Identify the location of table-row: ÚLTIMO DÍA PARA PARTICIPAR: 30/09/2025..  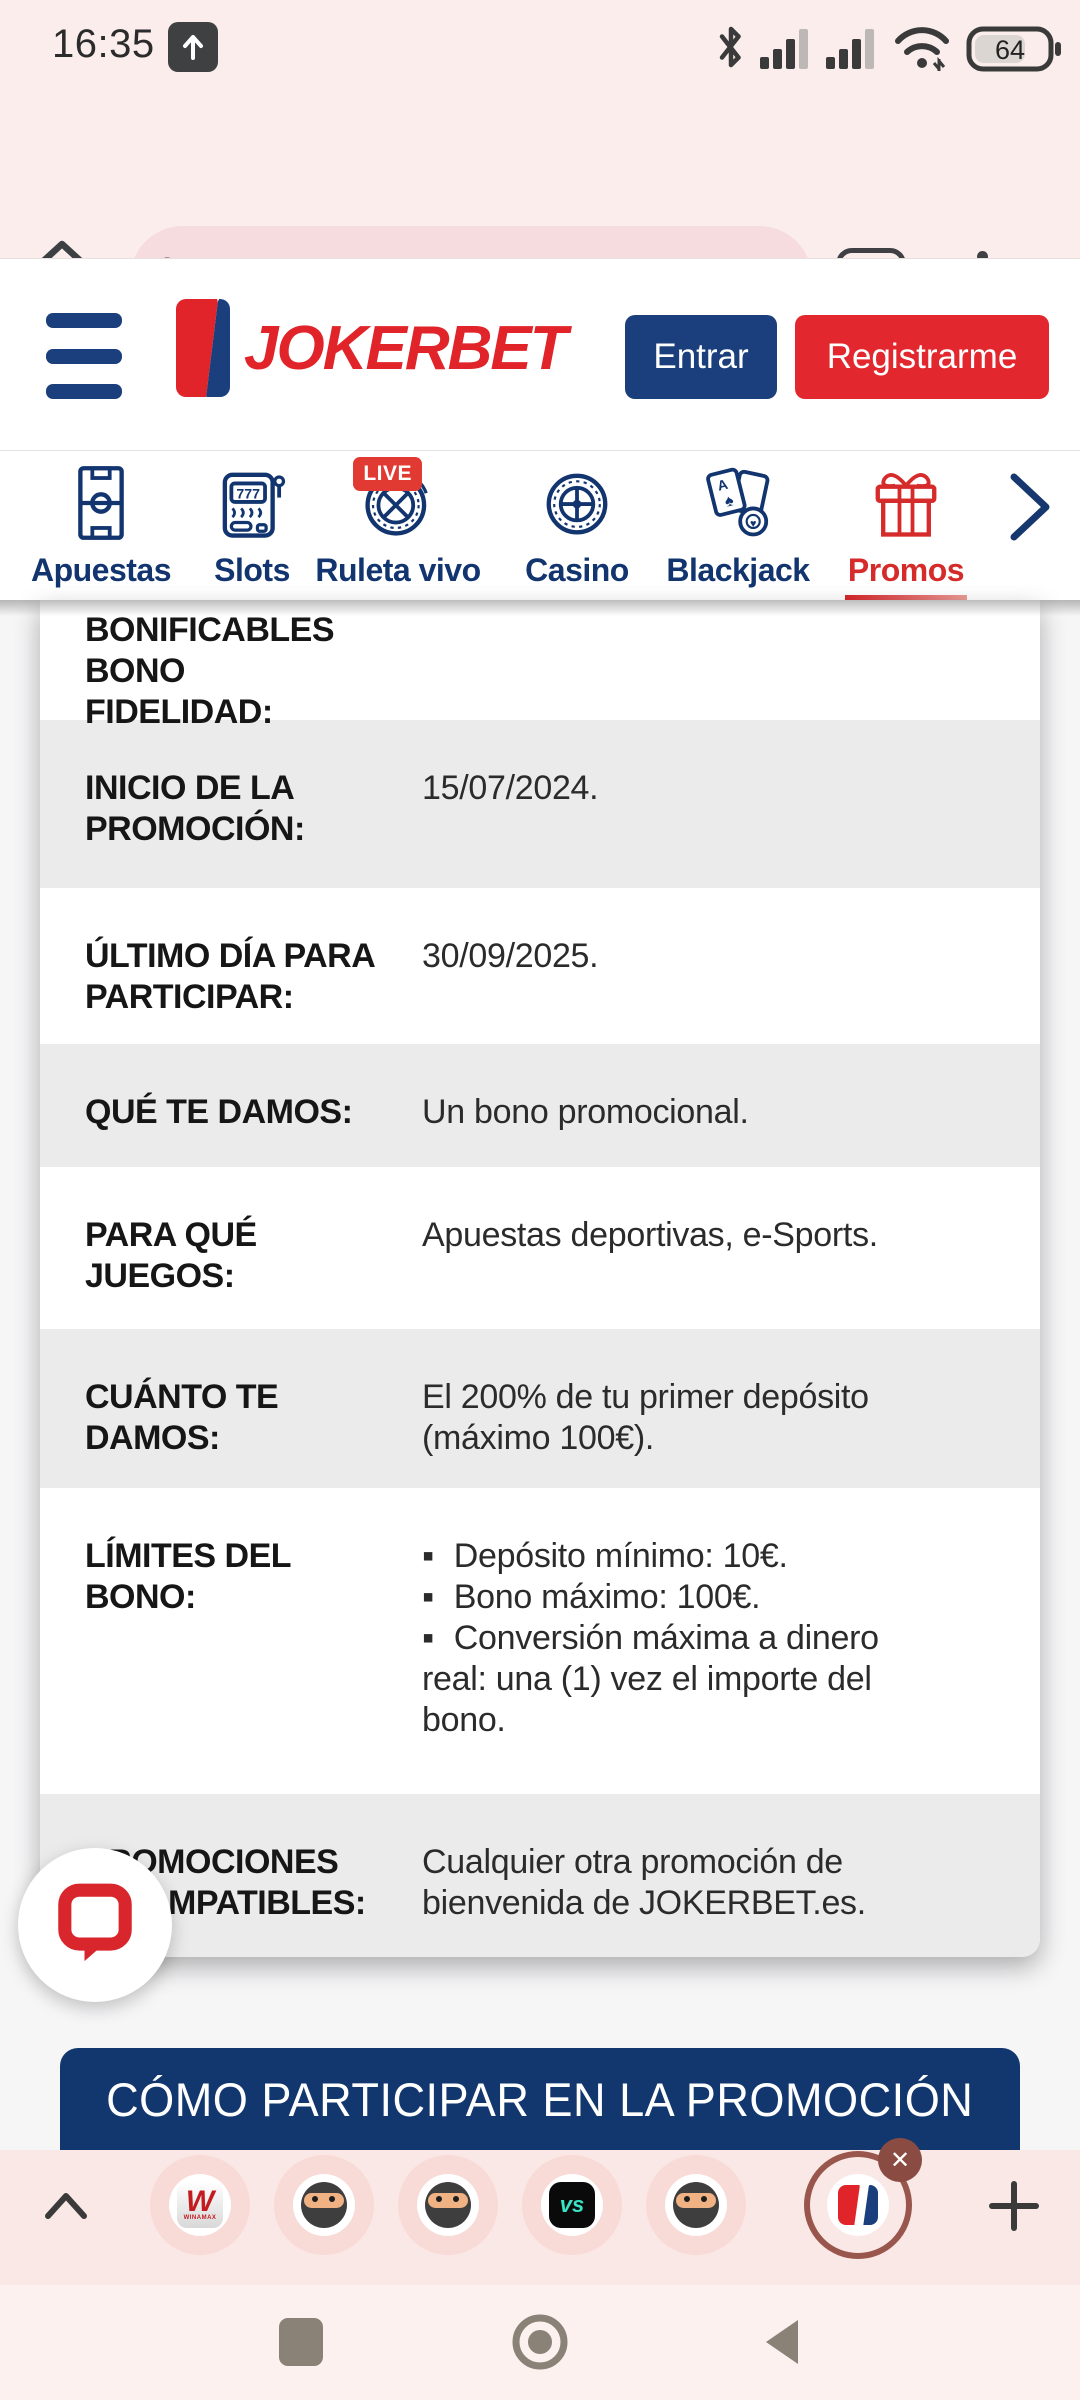
(540, 966).